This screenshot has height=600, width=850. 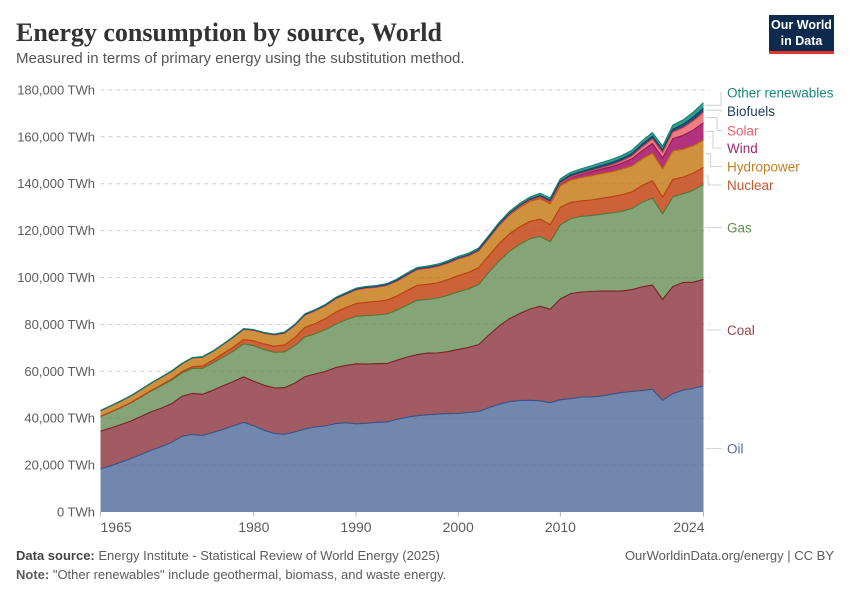 I want to click on svg-text: 120,000 TWh, so click(x=56, y=230).